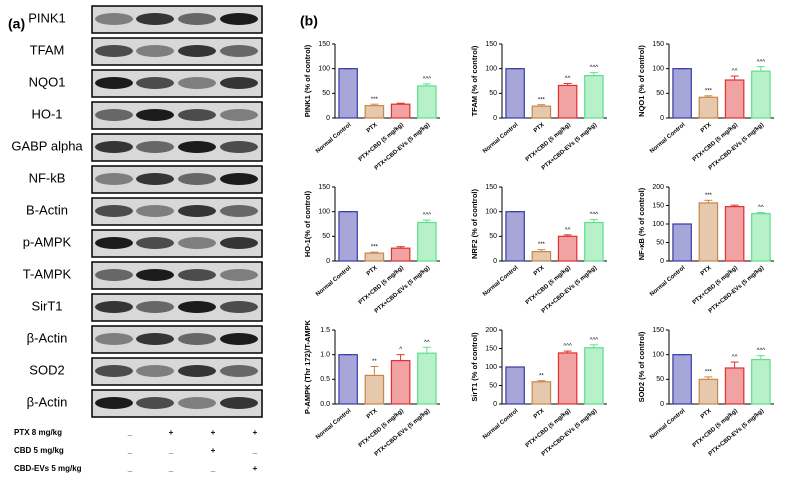  Describe the element at coordinates (47, 81) in the screenshot. I see `blot-label: NQO1` at that location.